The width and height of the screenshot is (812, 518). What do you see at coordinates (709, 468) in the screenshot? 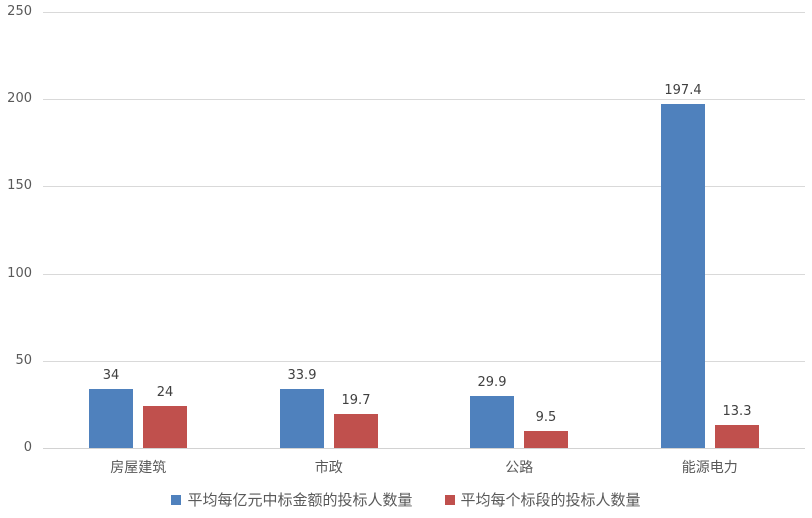
I see `category-label: 能源电力` at bounding box center [709, 468].